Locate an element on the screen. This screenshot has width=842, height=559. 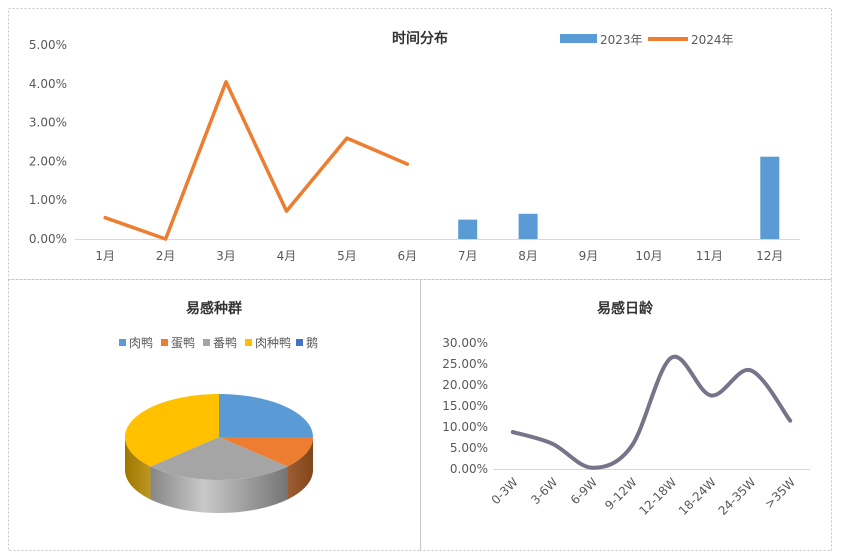
x-tick-label: 7月 is located at coordinates (468, 256).